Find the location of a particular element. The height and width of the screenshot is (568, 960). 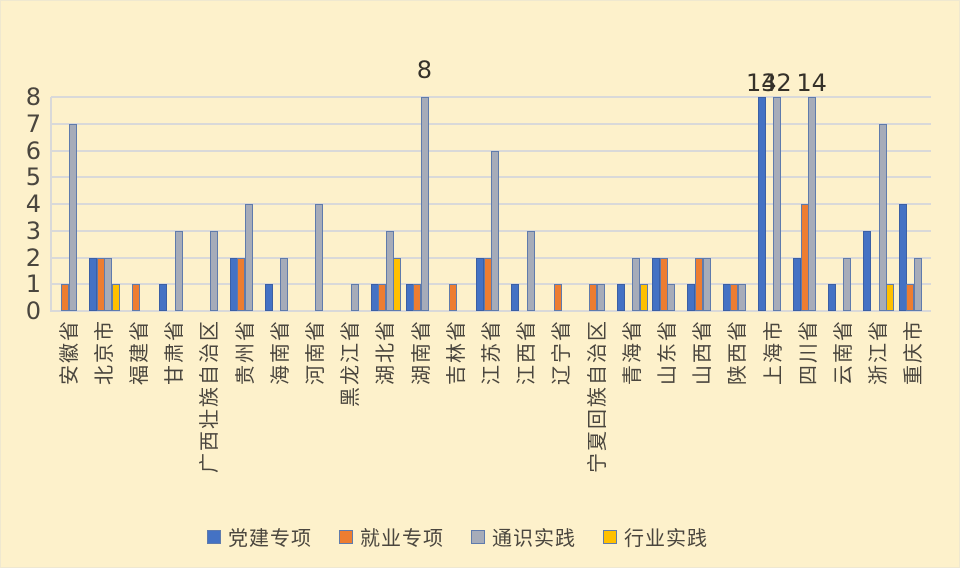

x-axis-label: 湖南省 is located at coordinates (420, 352).